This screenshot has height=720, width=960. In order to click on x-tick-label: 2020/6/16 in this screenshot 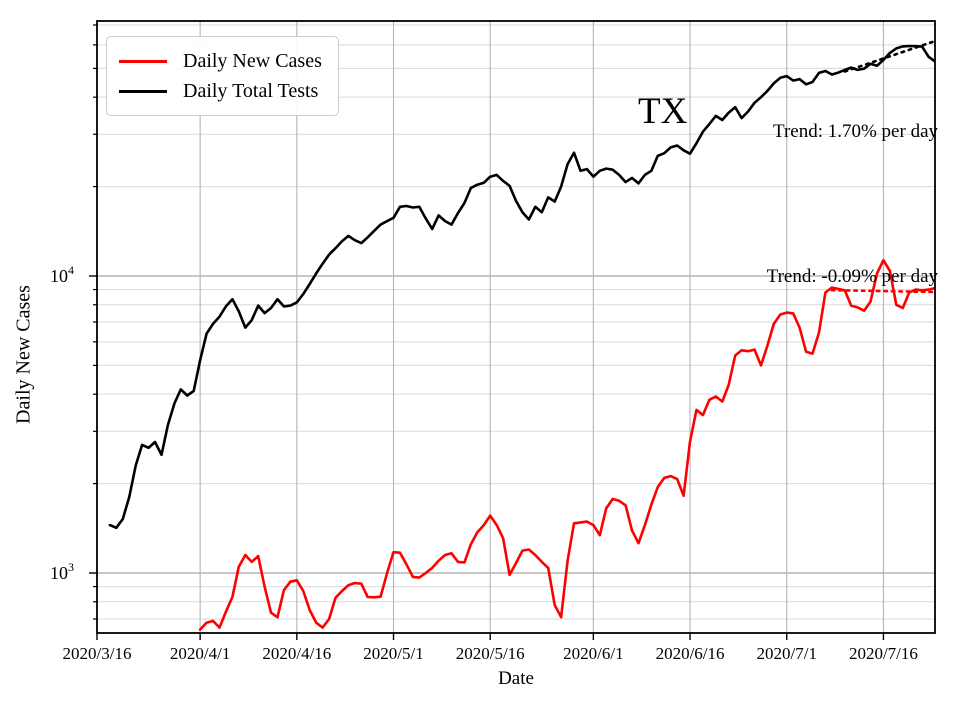, I will do `click(690, 653)`.